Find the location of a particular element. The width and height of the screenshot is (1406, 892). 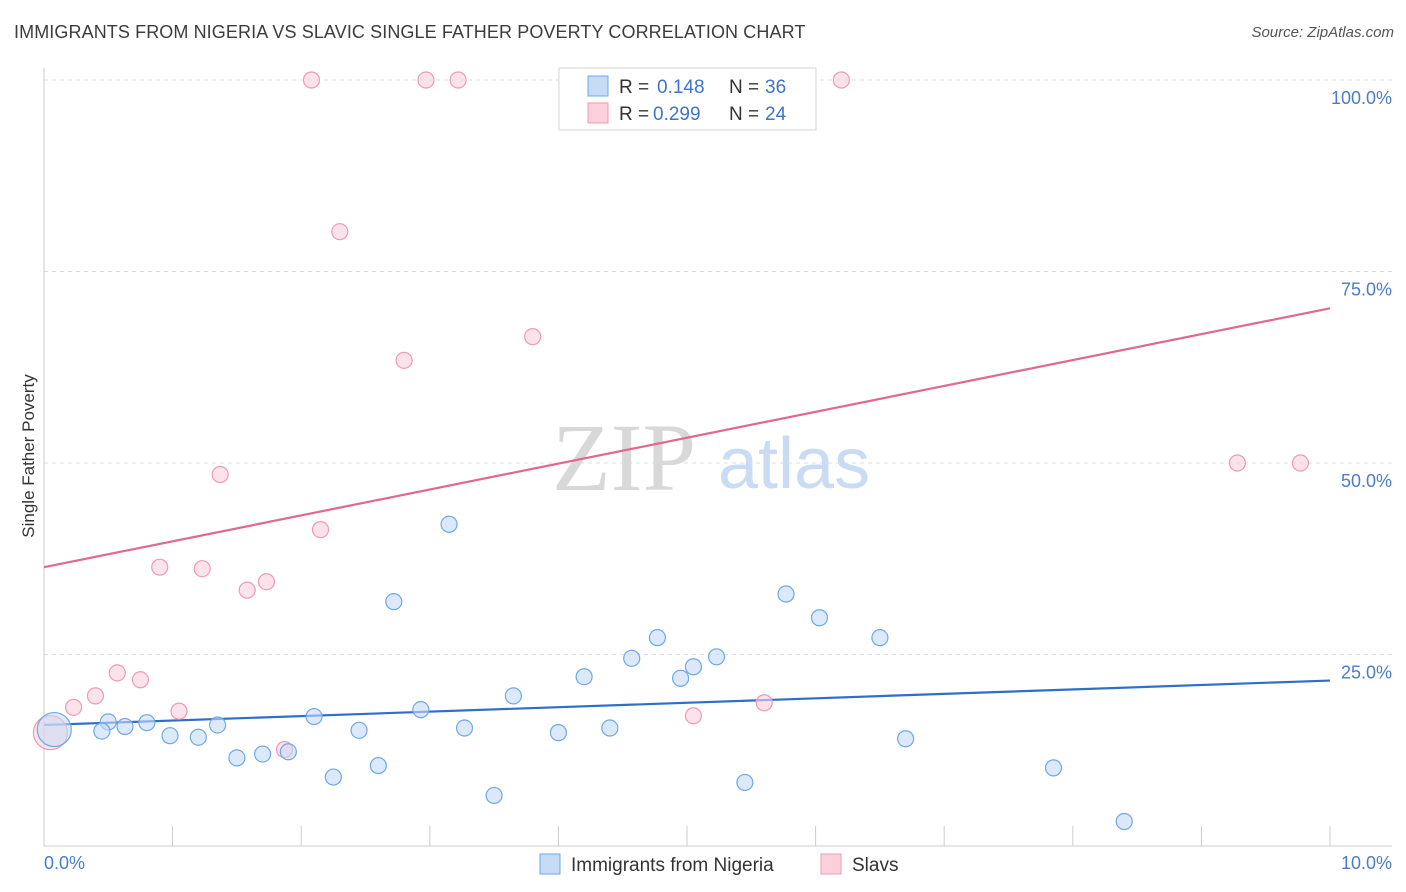

watermark: ZIP atlas is located at coordinates (711, 457).